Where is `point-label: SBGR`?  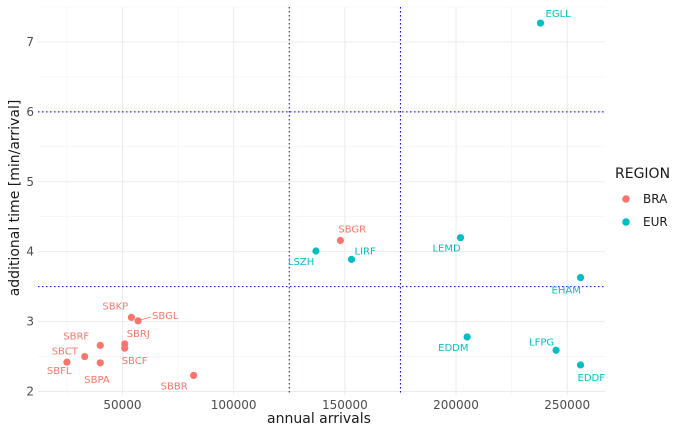
point-label: SBGR is located at coordinates (352, 229).